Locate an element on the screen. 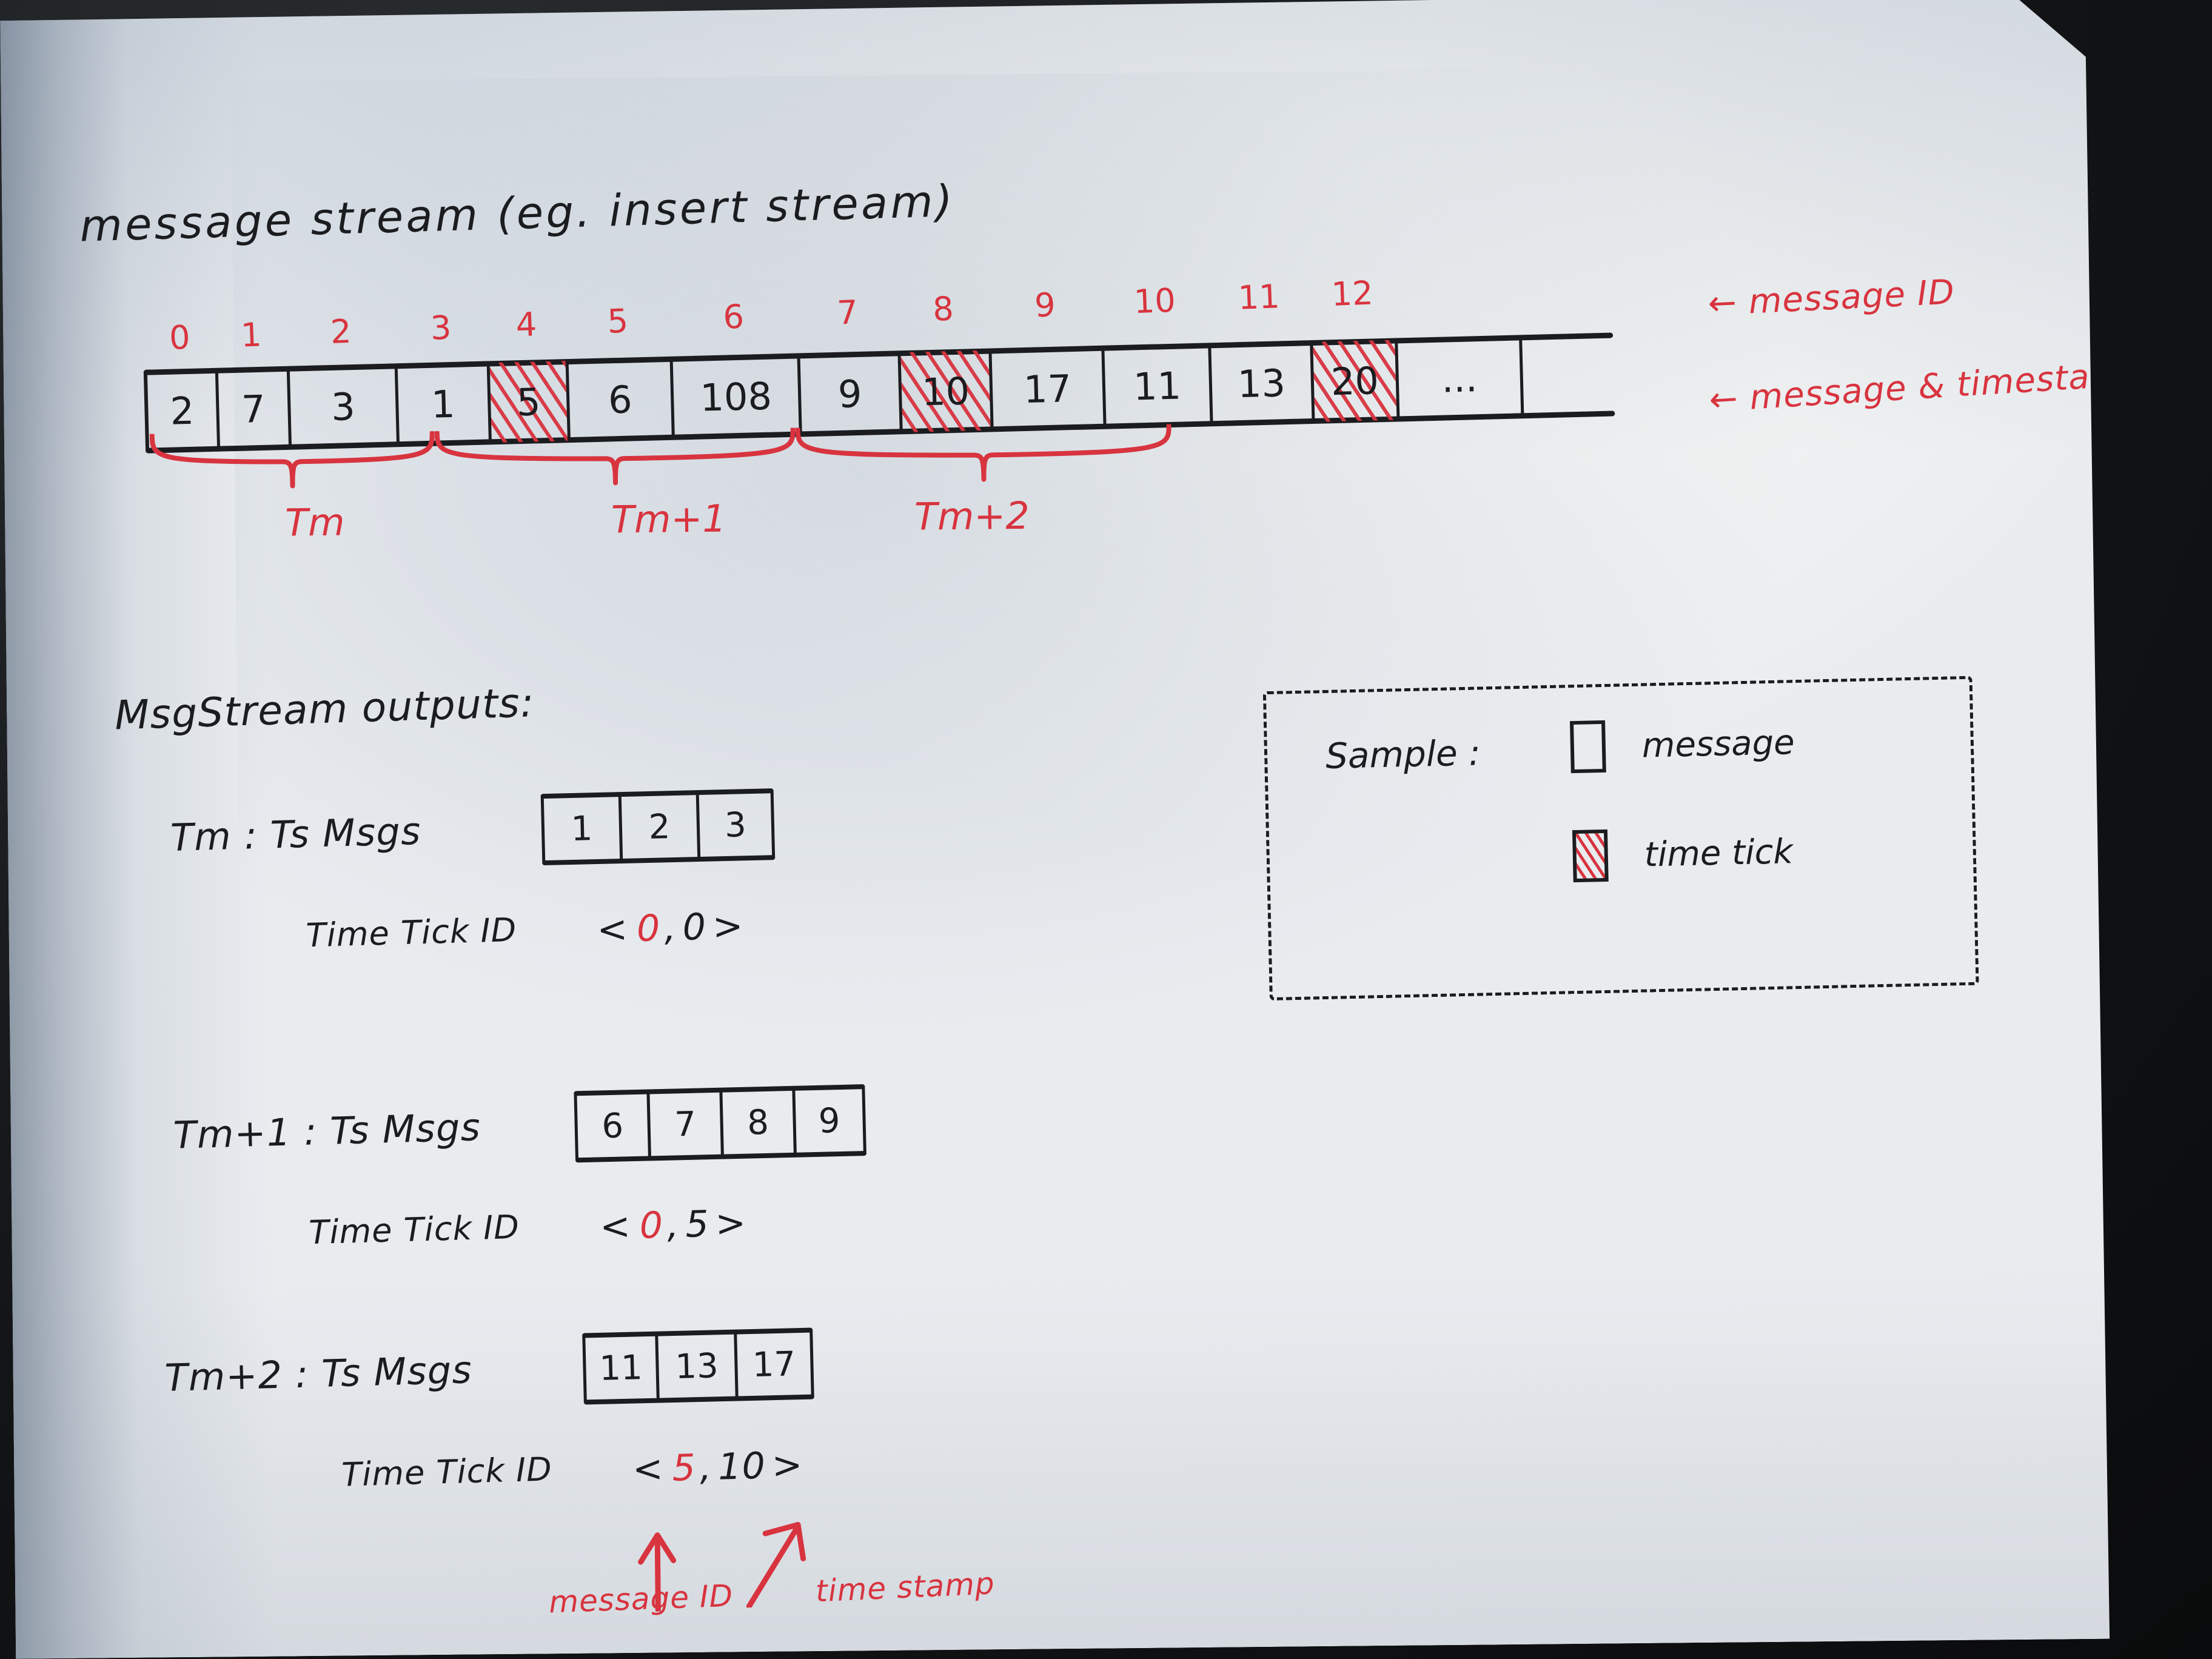 This screenshot has height=1659, width=2212. stream-index-7: 7 is located at coordinates (847, 312).